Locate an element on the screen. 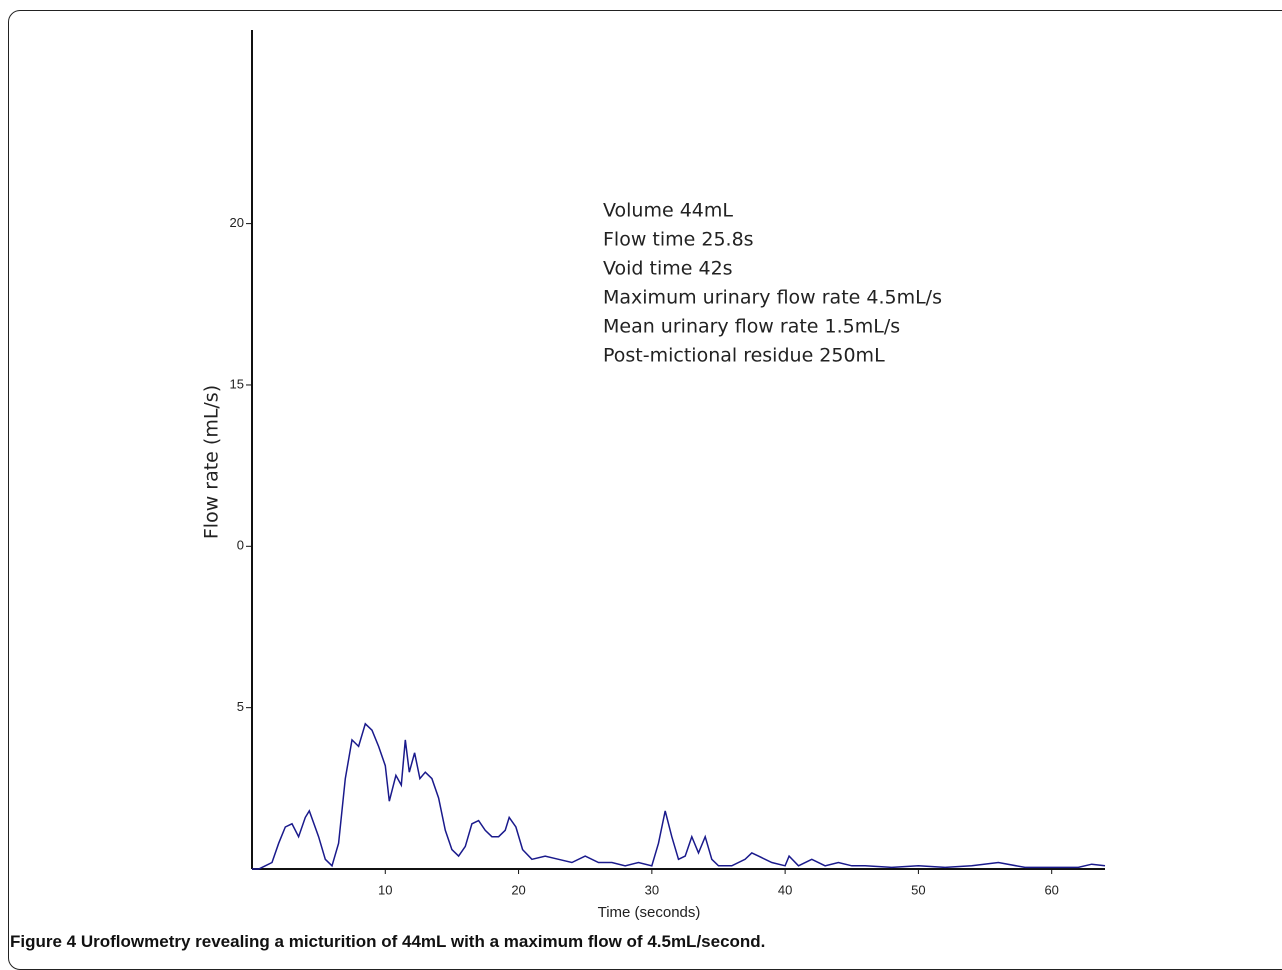 The width and height of the screenshot is (1282, 970). annotation: Mean urinary flow rate 1.5mL/s is located at coordinates (751, 327).